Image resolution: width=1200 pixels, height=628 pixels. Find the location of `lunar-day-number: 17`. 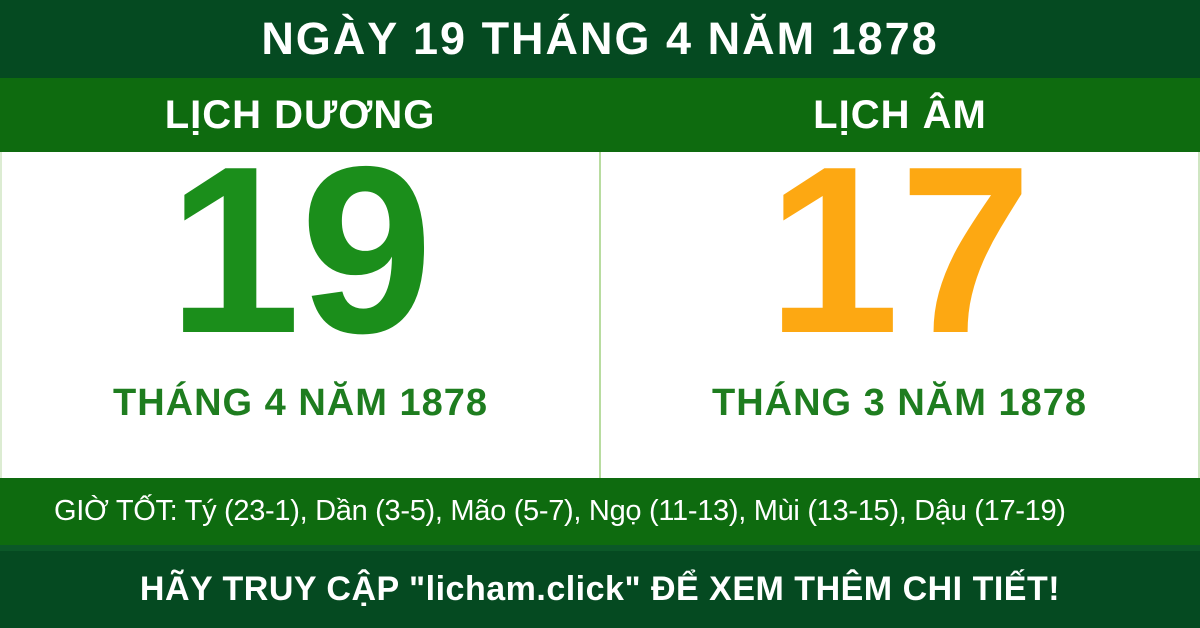

lunar-day-number: 17 is located at coordinates (899, 250).